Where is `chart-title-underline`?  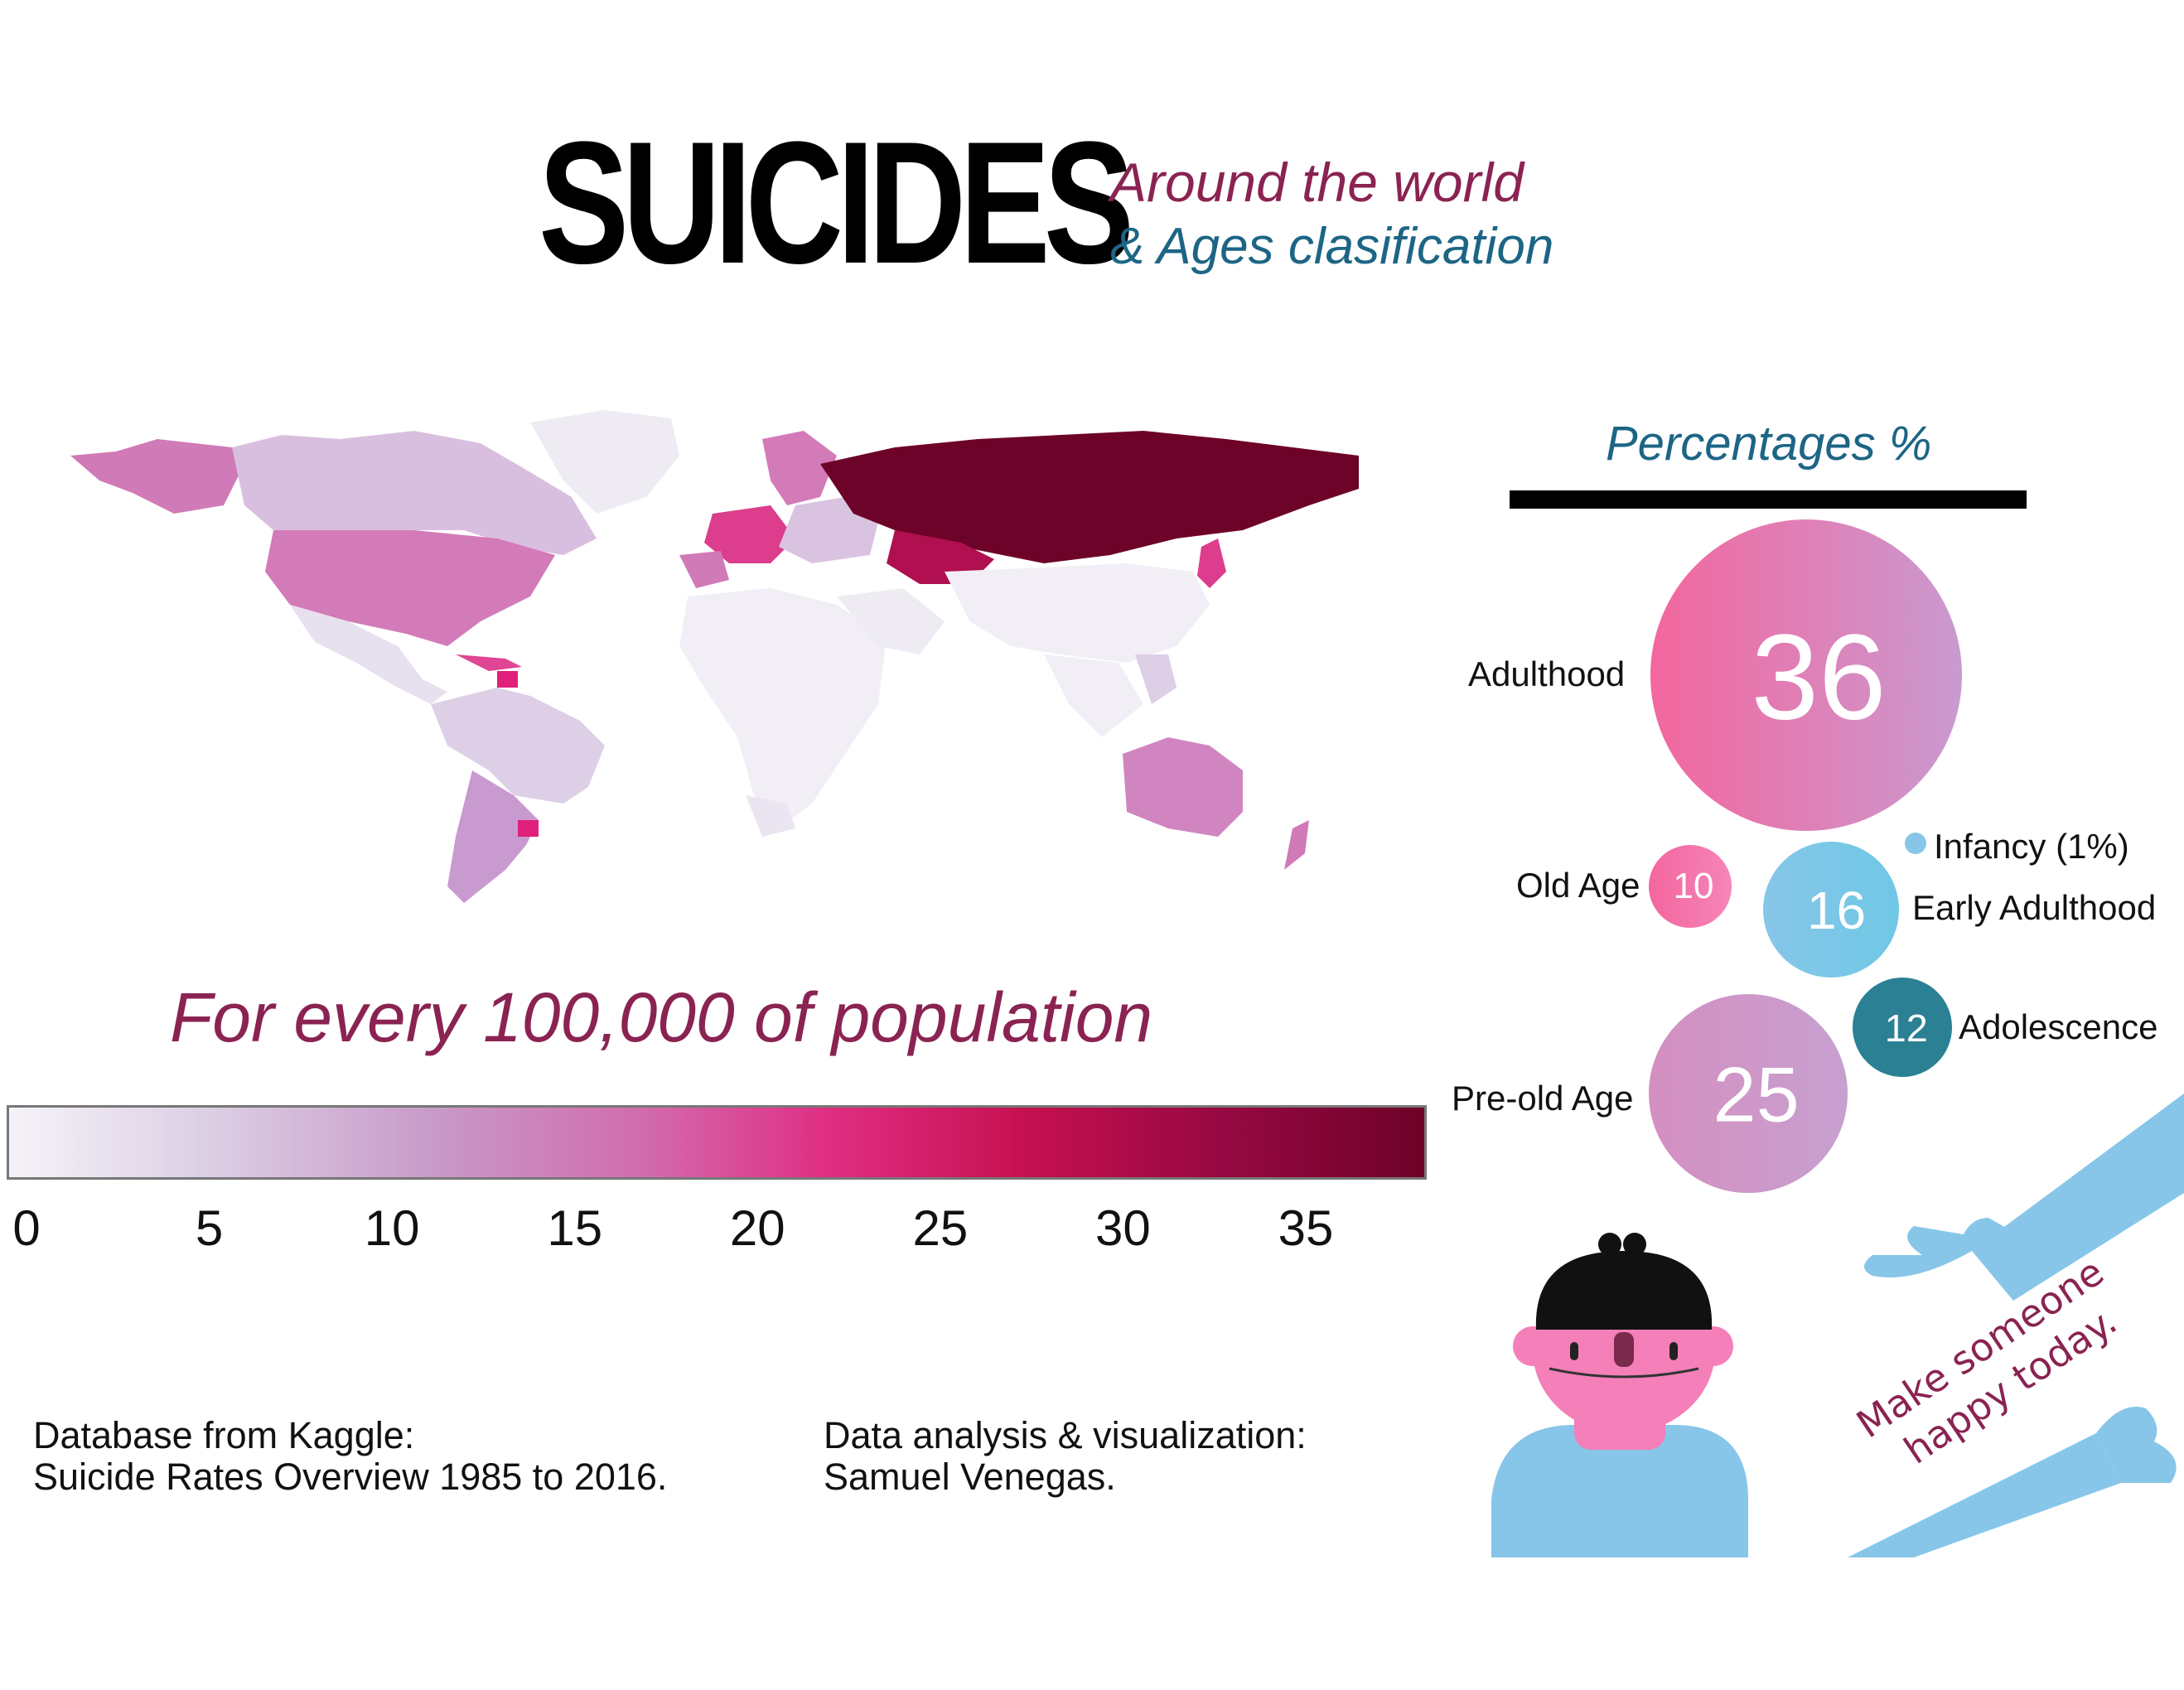 chart-title-underline is located at coordinates (1768, 499).